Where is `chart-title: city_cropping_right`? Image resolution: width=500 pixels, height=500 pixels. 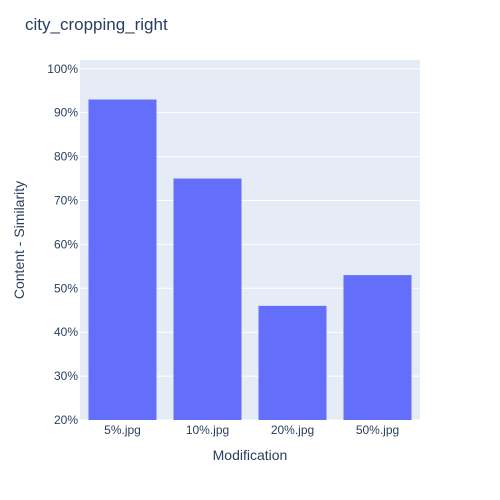 chart-title: city_cropping_right is located at coordinates (96, 24).